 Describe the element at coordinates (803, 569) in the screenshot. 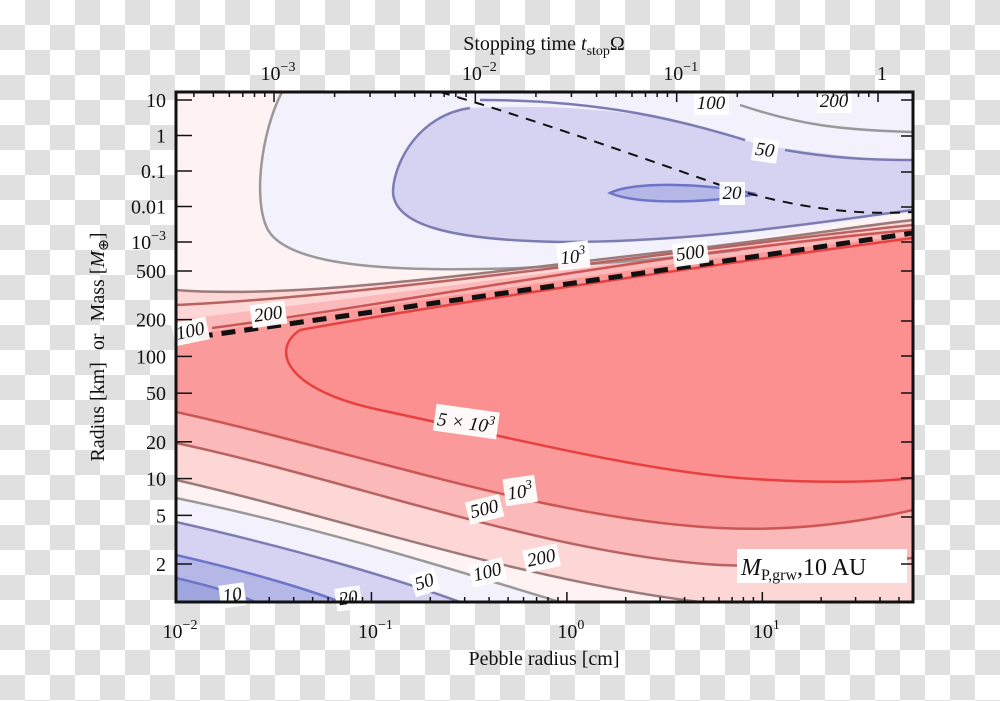

I see `annotation-text: MP,grw,10 AU` at that location.